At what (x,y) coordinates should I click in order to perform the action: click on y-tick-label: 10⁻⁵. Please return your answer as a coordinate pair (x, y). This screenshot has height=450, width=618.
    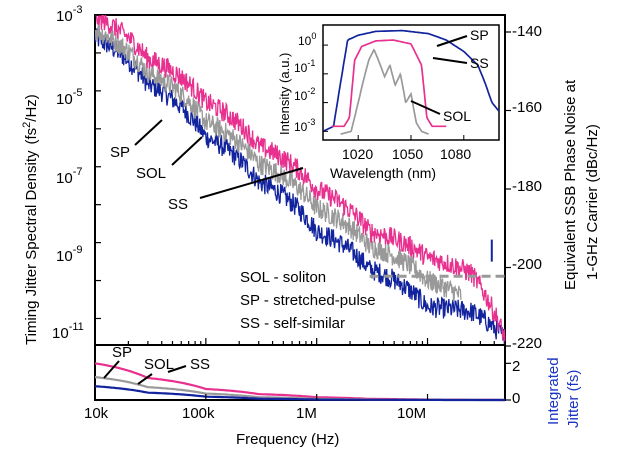
    Looking at the image, I should click on (69, 97).